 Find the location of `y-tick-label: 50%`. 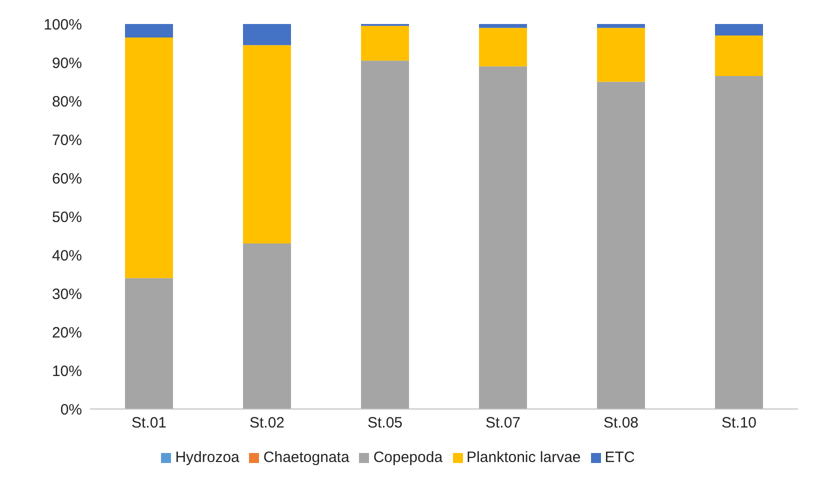

y-tick-label: 50% is located at coordinates (67, 217).